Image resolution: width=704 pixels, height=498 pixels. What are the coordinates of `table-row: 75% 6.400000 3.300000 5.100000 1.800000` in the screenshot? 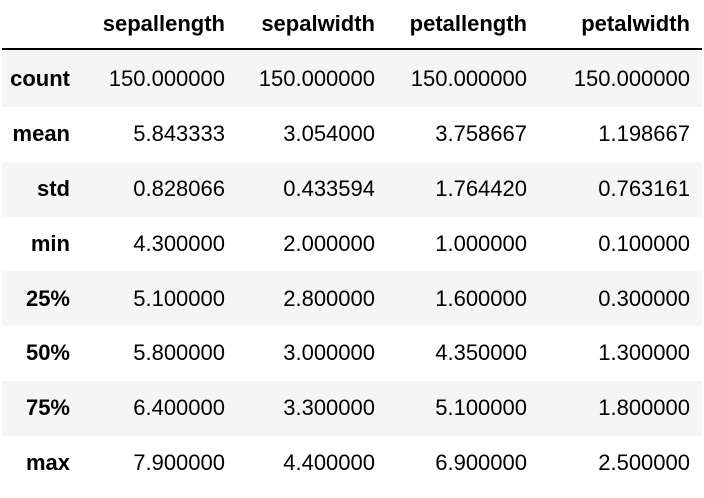 It's located at (352, 408).